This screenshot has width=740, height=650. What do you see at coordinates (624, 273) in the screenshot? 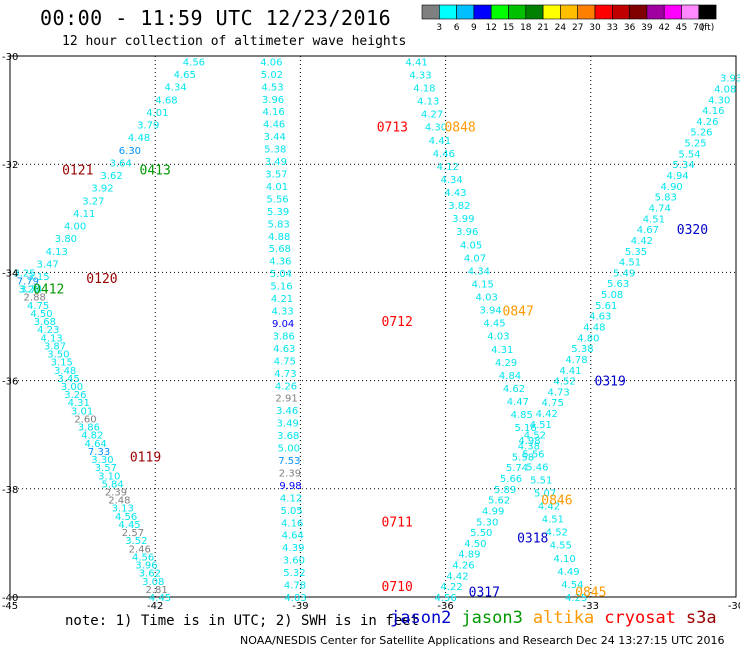
I see `swh-value: 5.49` at bounding box center [624, 273].